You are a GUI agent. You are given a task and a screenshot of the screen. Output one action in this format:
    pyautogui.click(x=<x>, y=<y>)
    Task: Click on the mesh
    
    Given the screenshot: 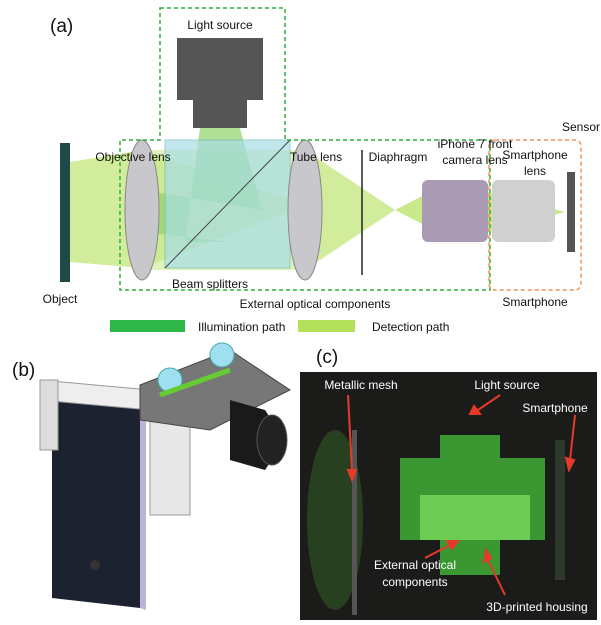 What is the action you would take?
    pyautogui.click(x=354, y=522)
    